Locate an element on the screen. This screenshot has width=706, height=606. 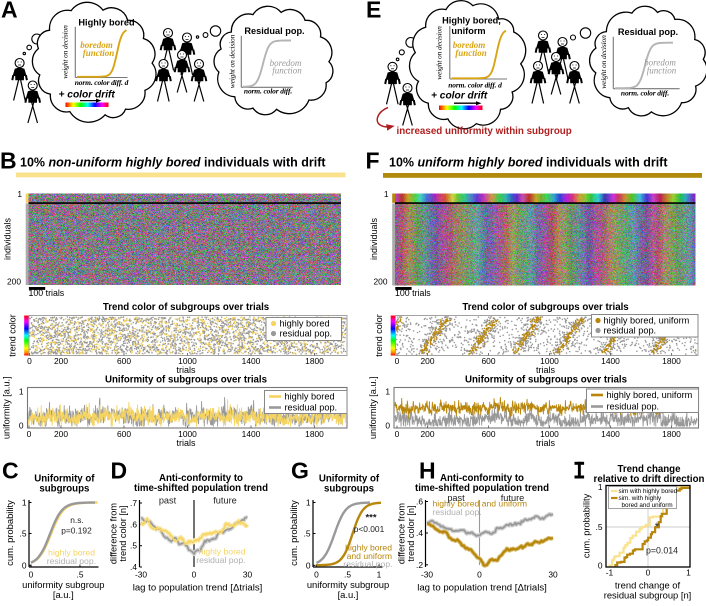
svg-text: uniformity subgroup is located at coordinates (63, 584).